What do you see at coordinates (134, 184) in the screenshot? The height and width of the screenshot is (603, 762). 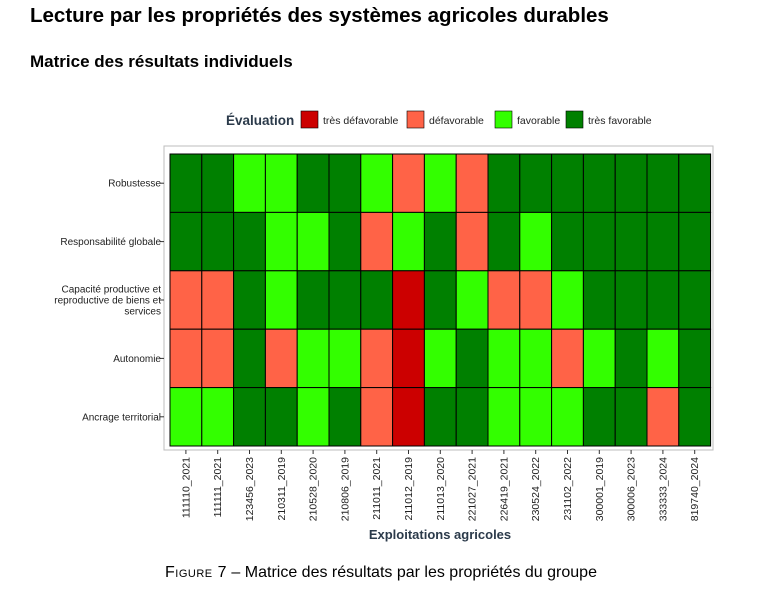 I see `y-axis-tick-label: Robustesse` at bounding box center [134, 184].